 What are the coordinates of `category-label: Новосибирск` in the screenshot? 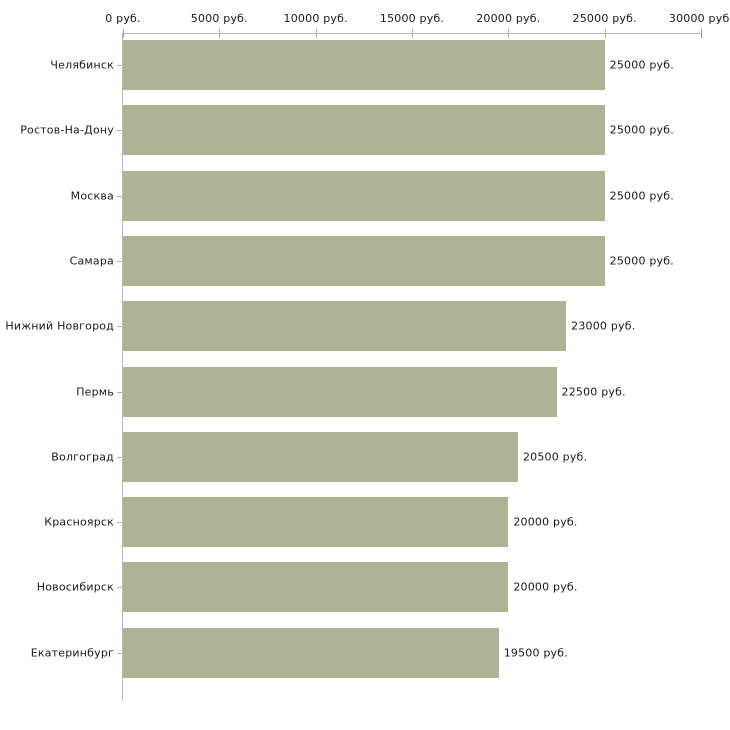 It's located at (75, 587).